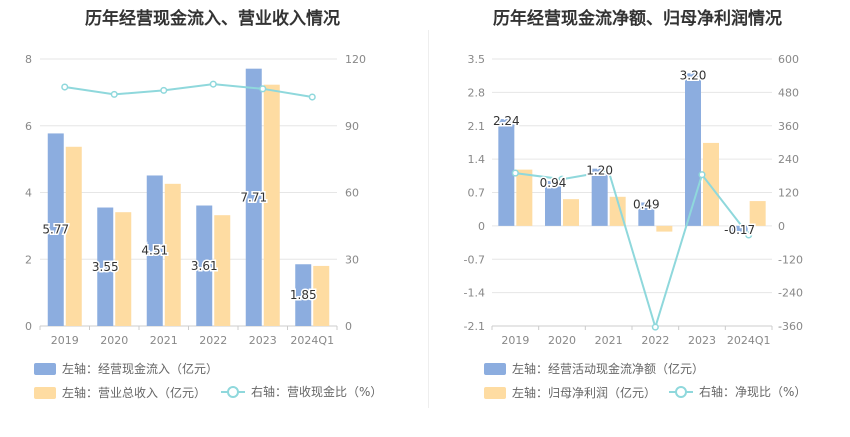 This screenshot has height=437, width=850. I want to click on data-label: 0.49, so click(646, 205).